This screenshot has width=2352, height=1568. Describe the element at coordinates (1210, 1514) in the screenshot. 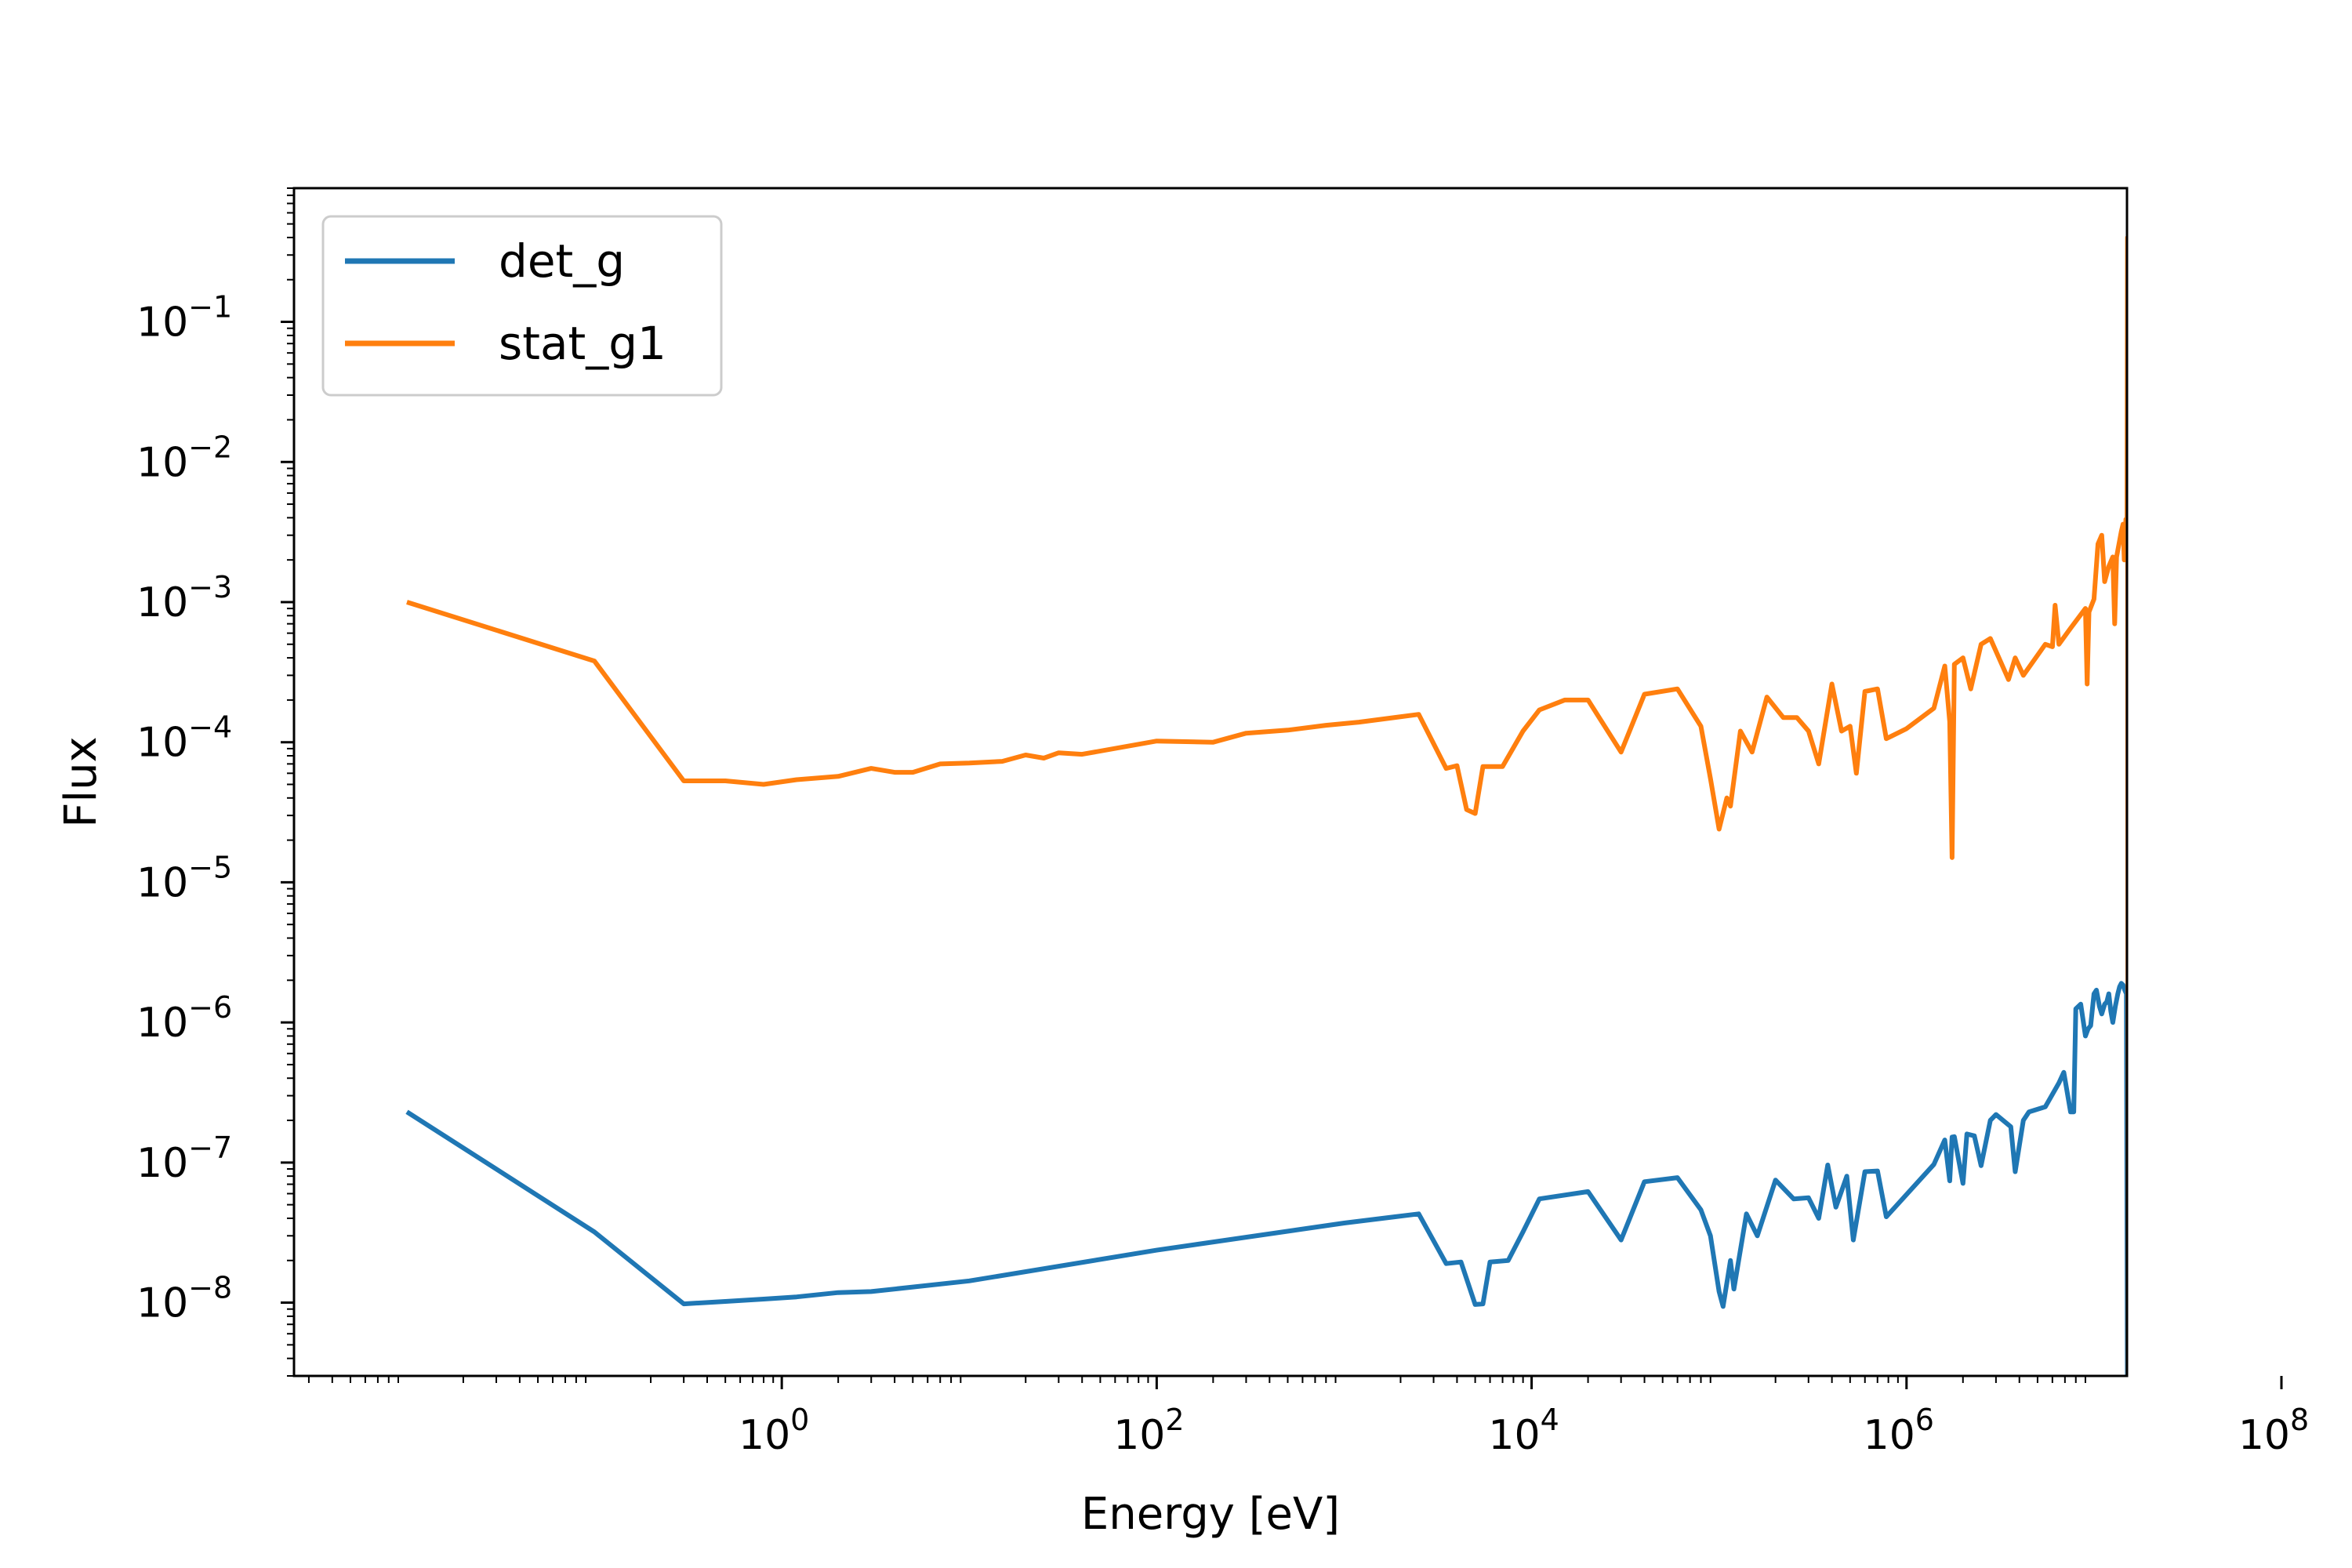

I see `x-axis-title: Energy [eV]` at that location.